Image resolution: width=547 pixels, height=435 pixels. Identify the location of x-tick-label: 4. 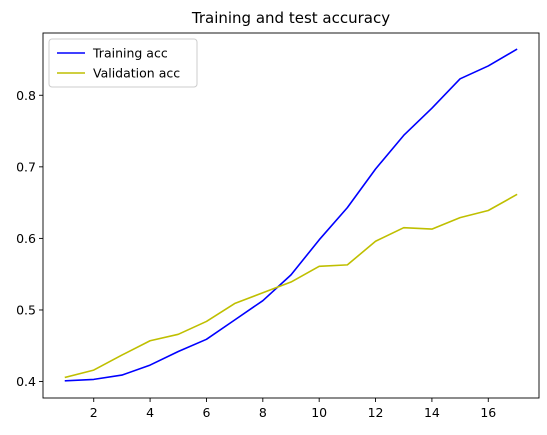
(150, 412).